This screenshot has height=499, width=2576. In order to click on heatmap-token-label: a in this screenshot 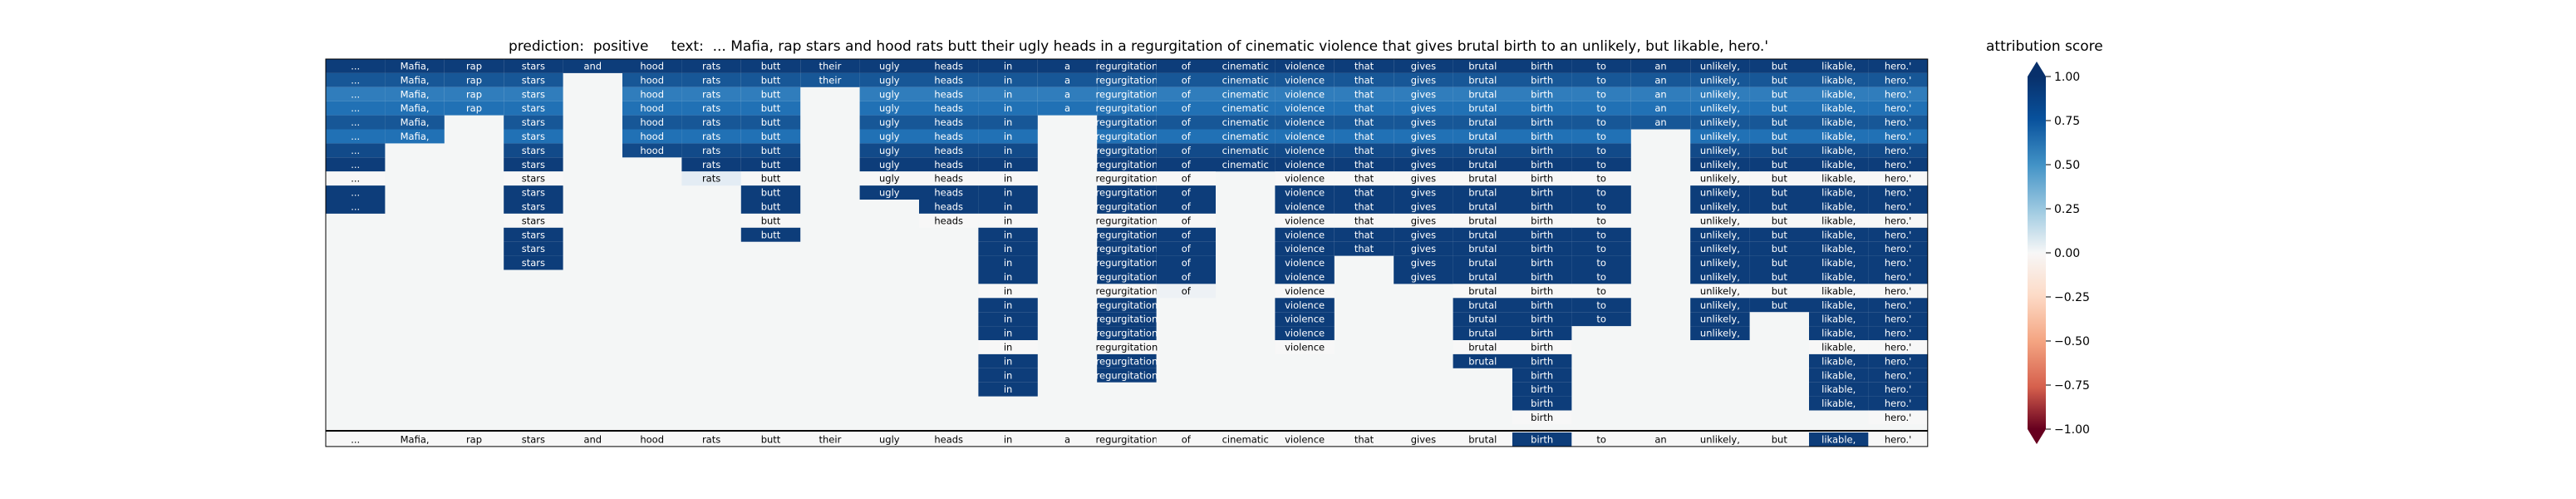, I will do `click(1067, 80)`.